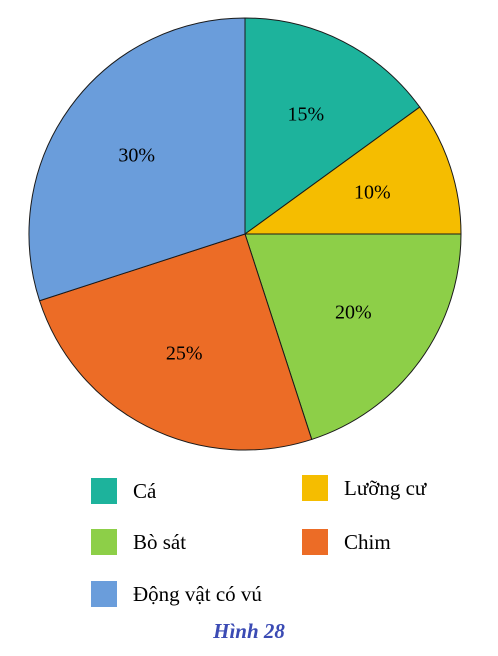 The image size is (498, 656). I want to click on legend-swatch-chim, so click(315, 542).